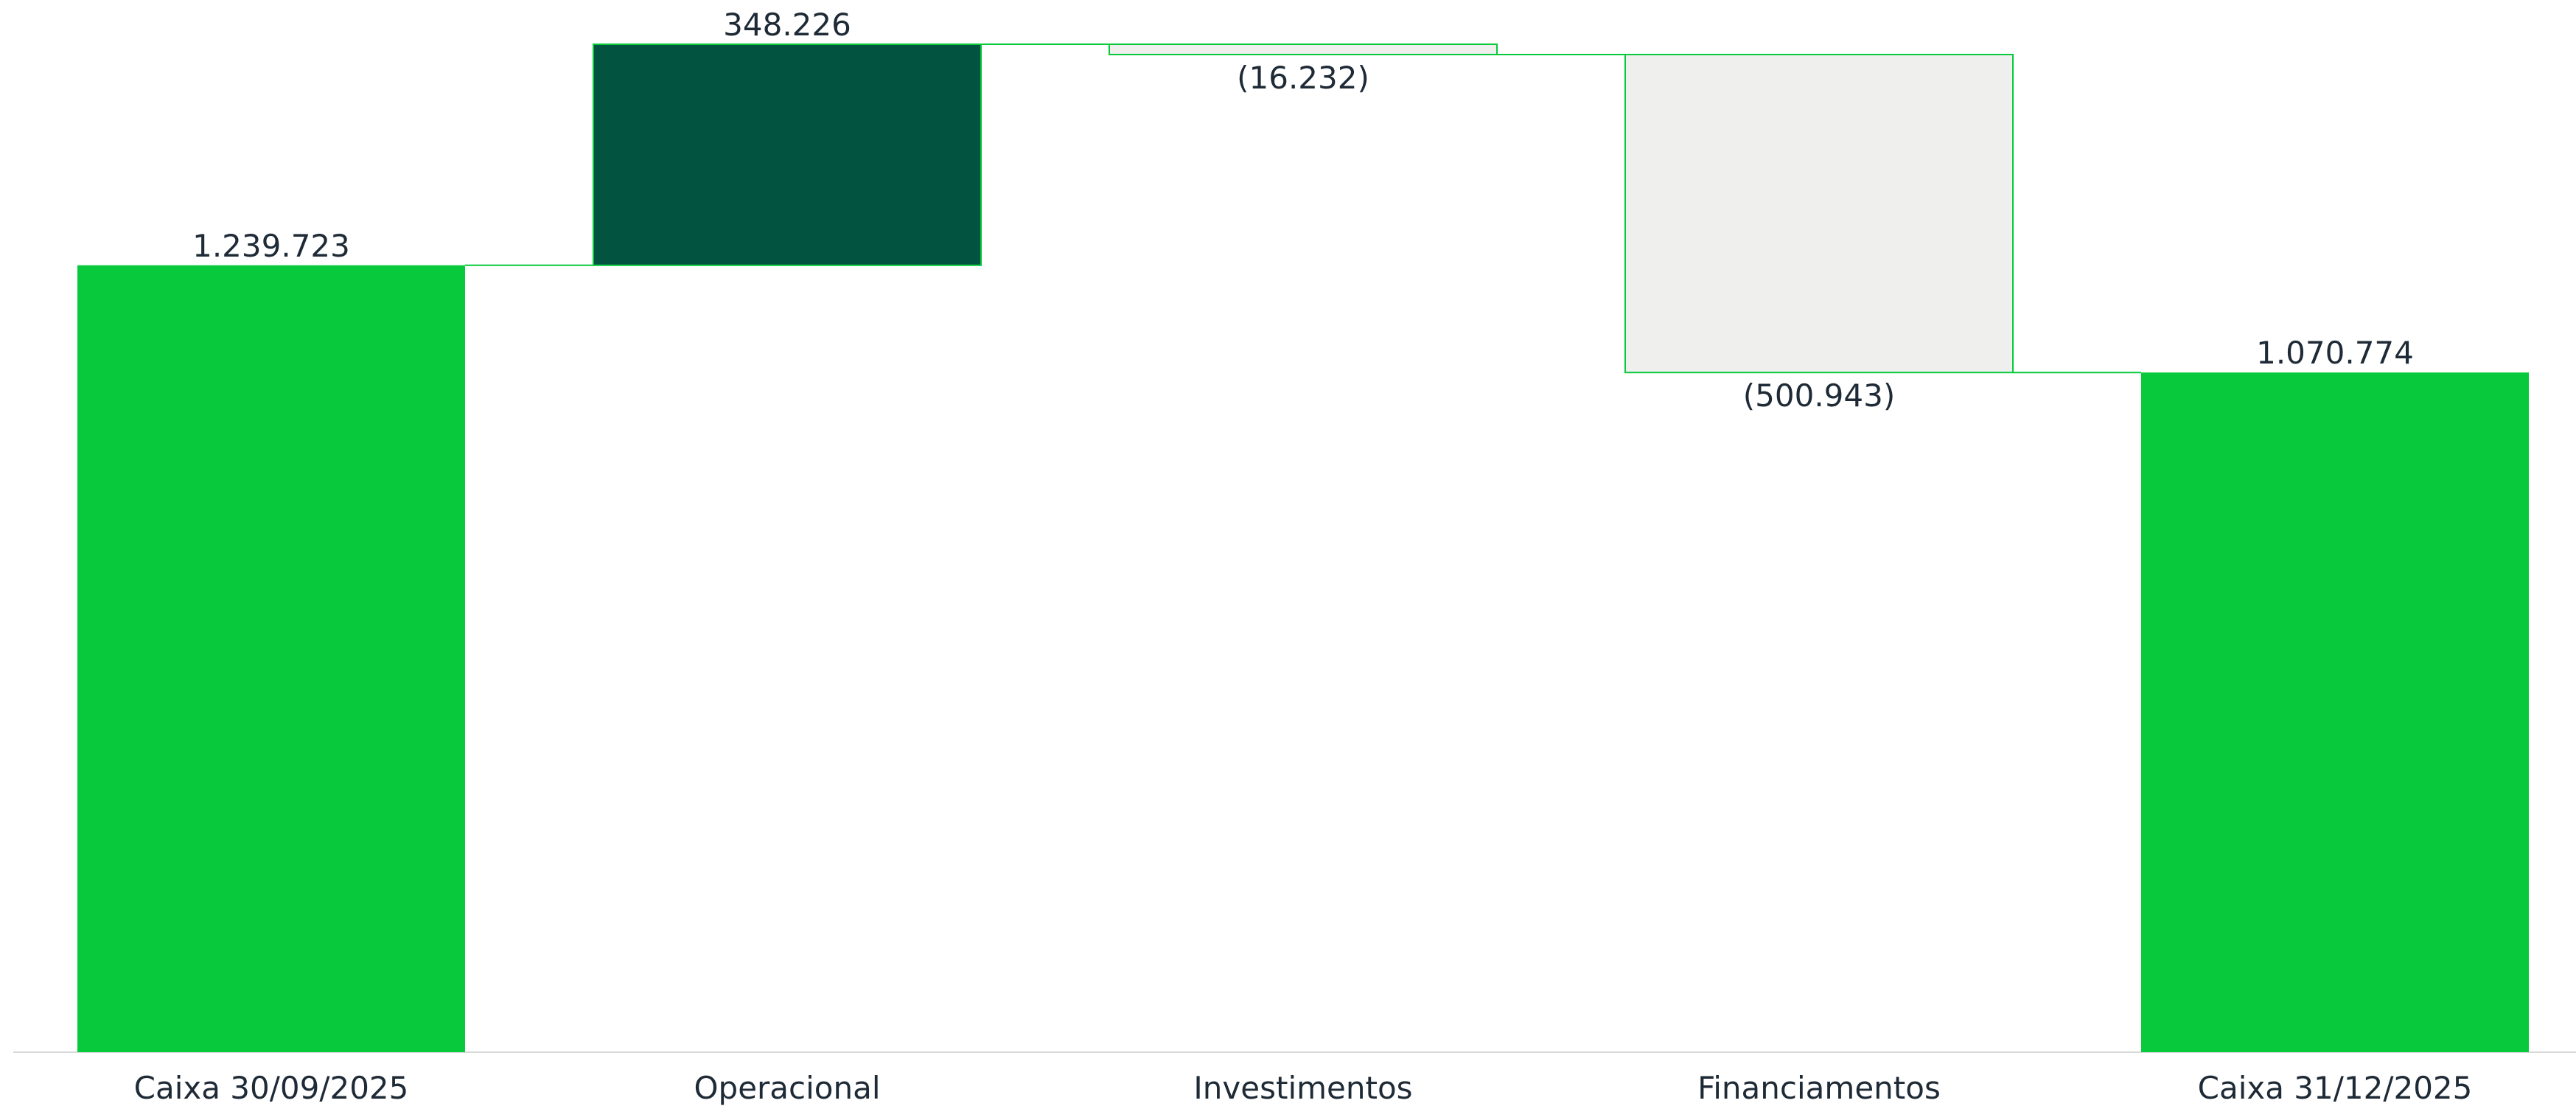 The height and width of the screenshot is (1106, 2576). I want to click on x-tick-label: Caixa 31/12/2025, so click(2335, 1088).